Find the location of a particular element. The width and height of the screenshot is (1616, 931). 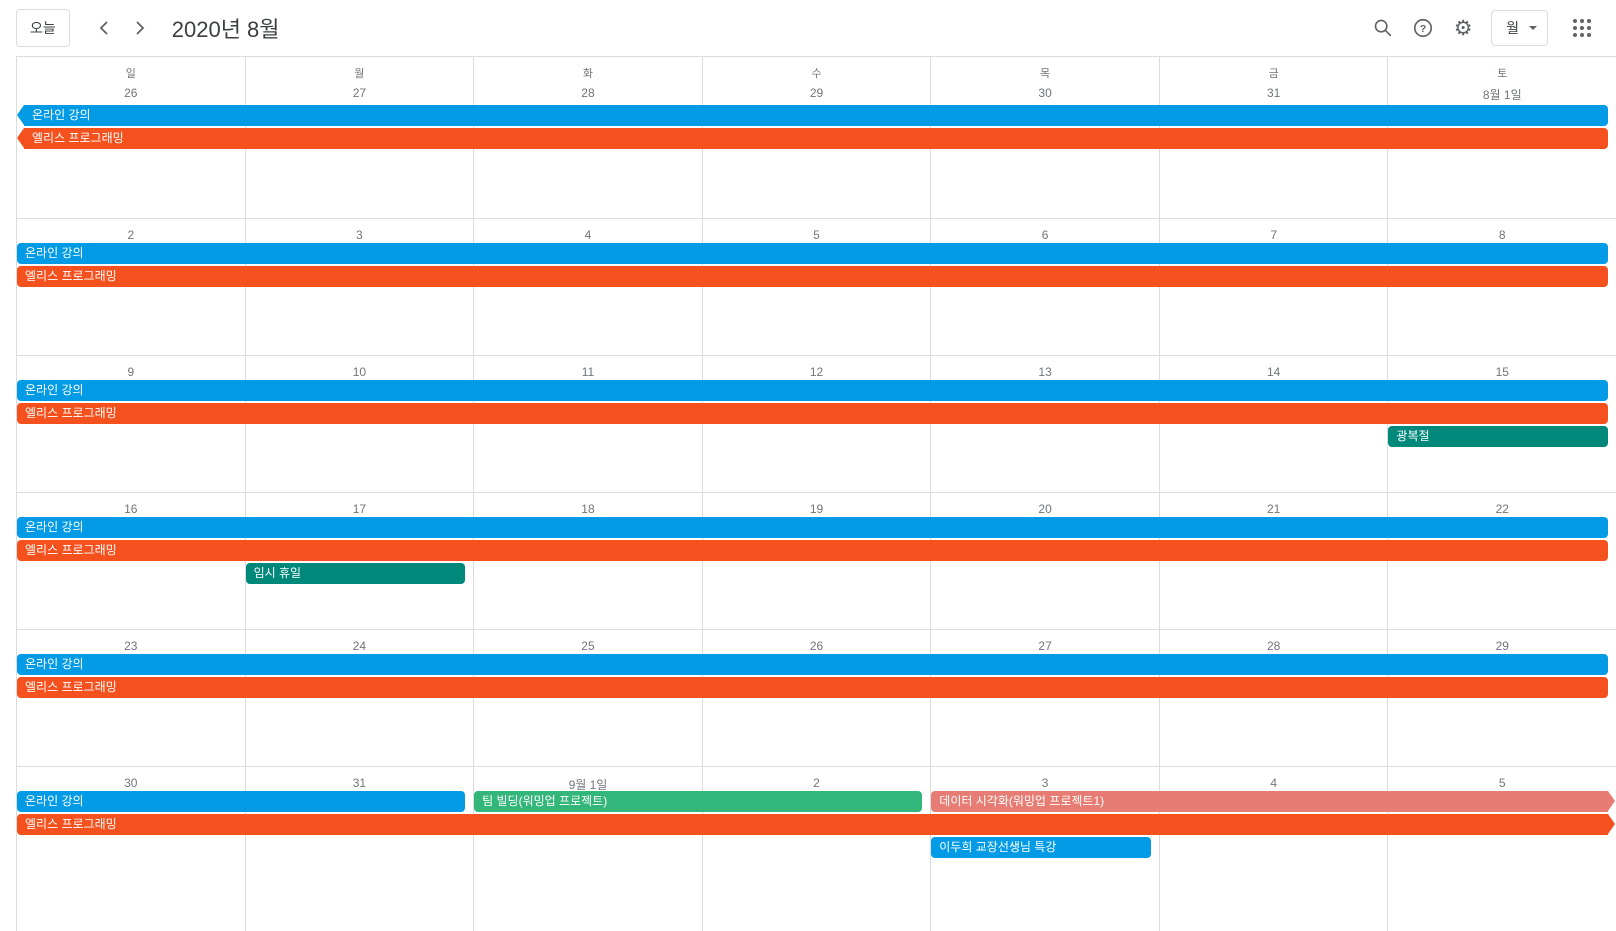

day-cell: 일 26 is located at coordinates (130, 137).